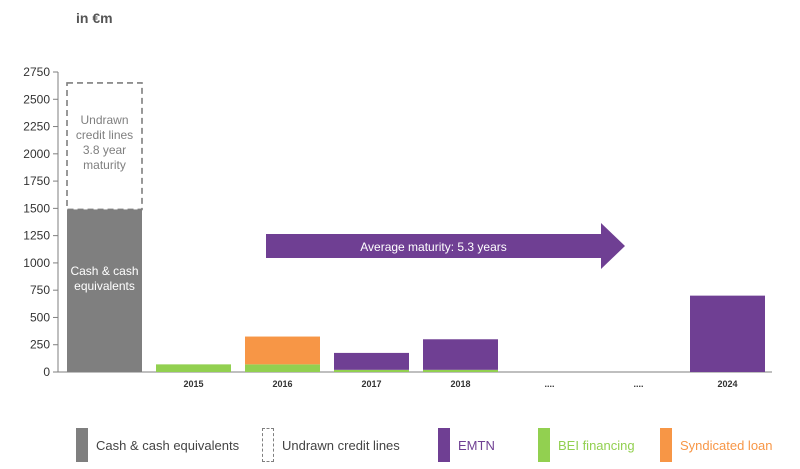 Image resolution: width=800 pixels, height=469 pixels. Describe the element at coordinates (40, 290) in the screenshot. I see `y-tick-label: 750` at that location.